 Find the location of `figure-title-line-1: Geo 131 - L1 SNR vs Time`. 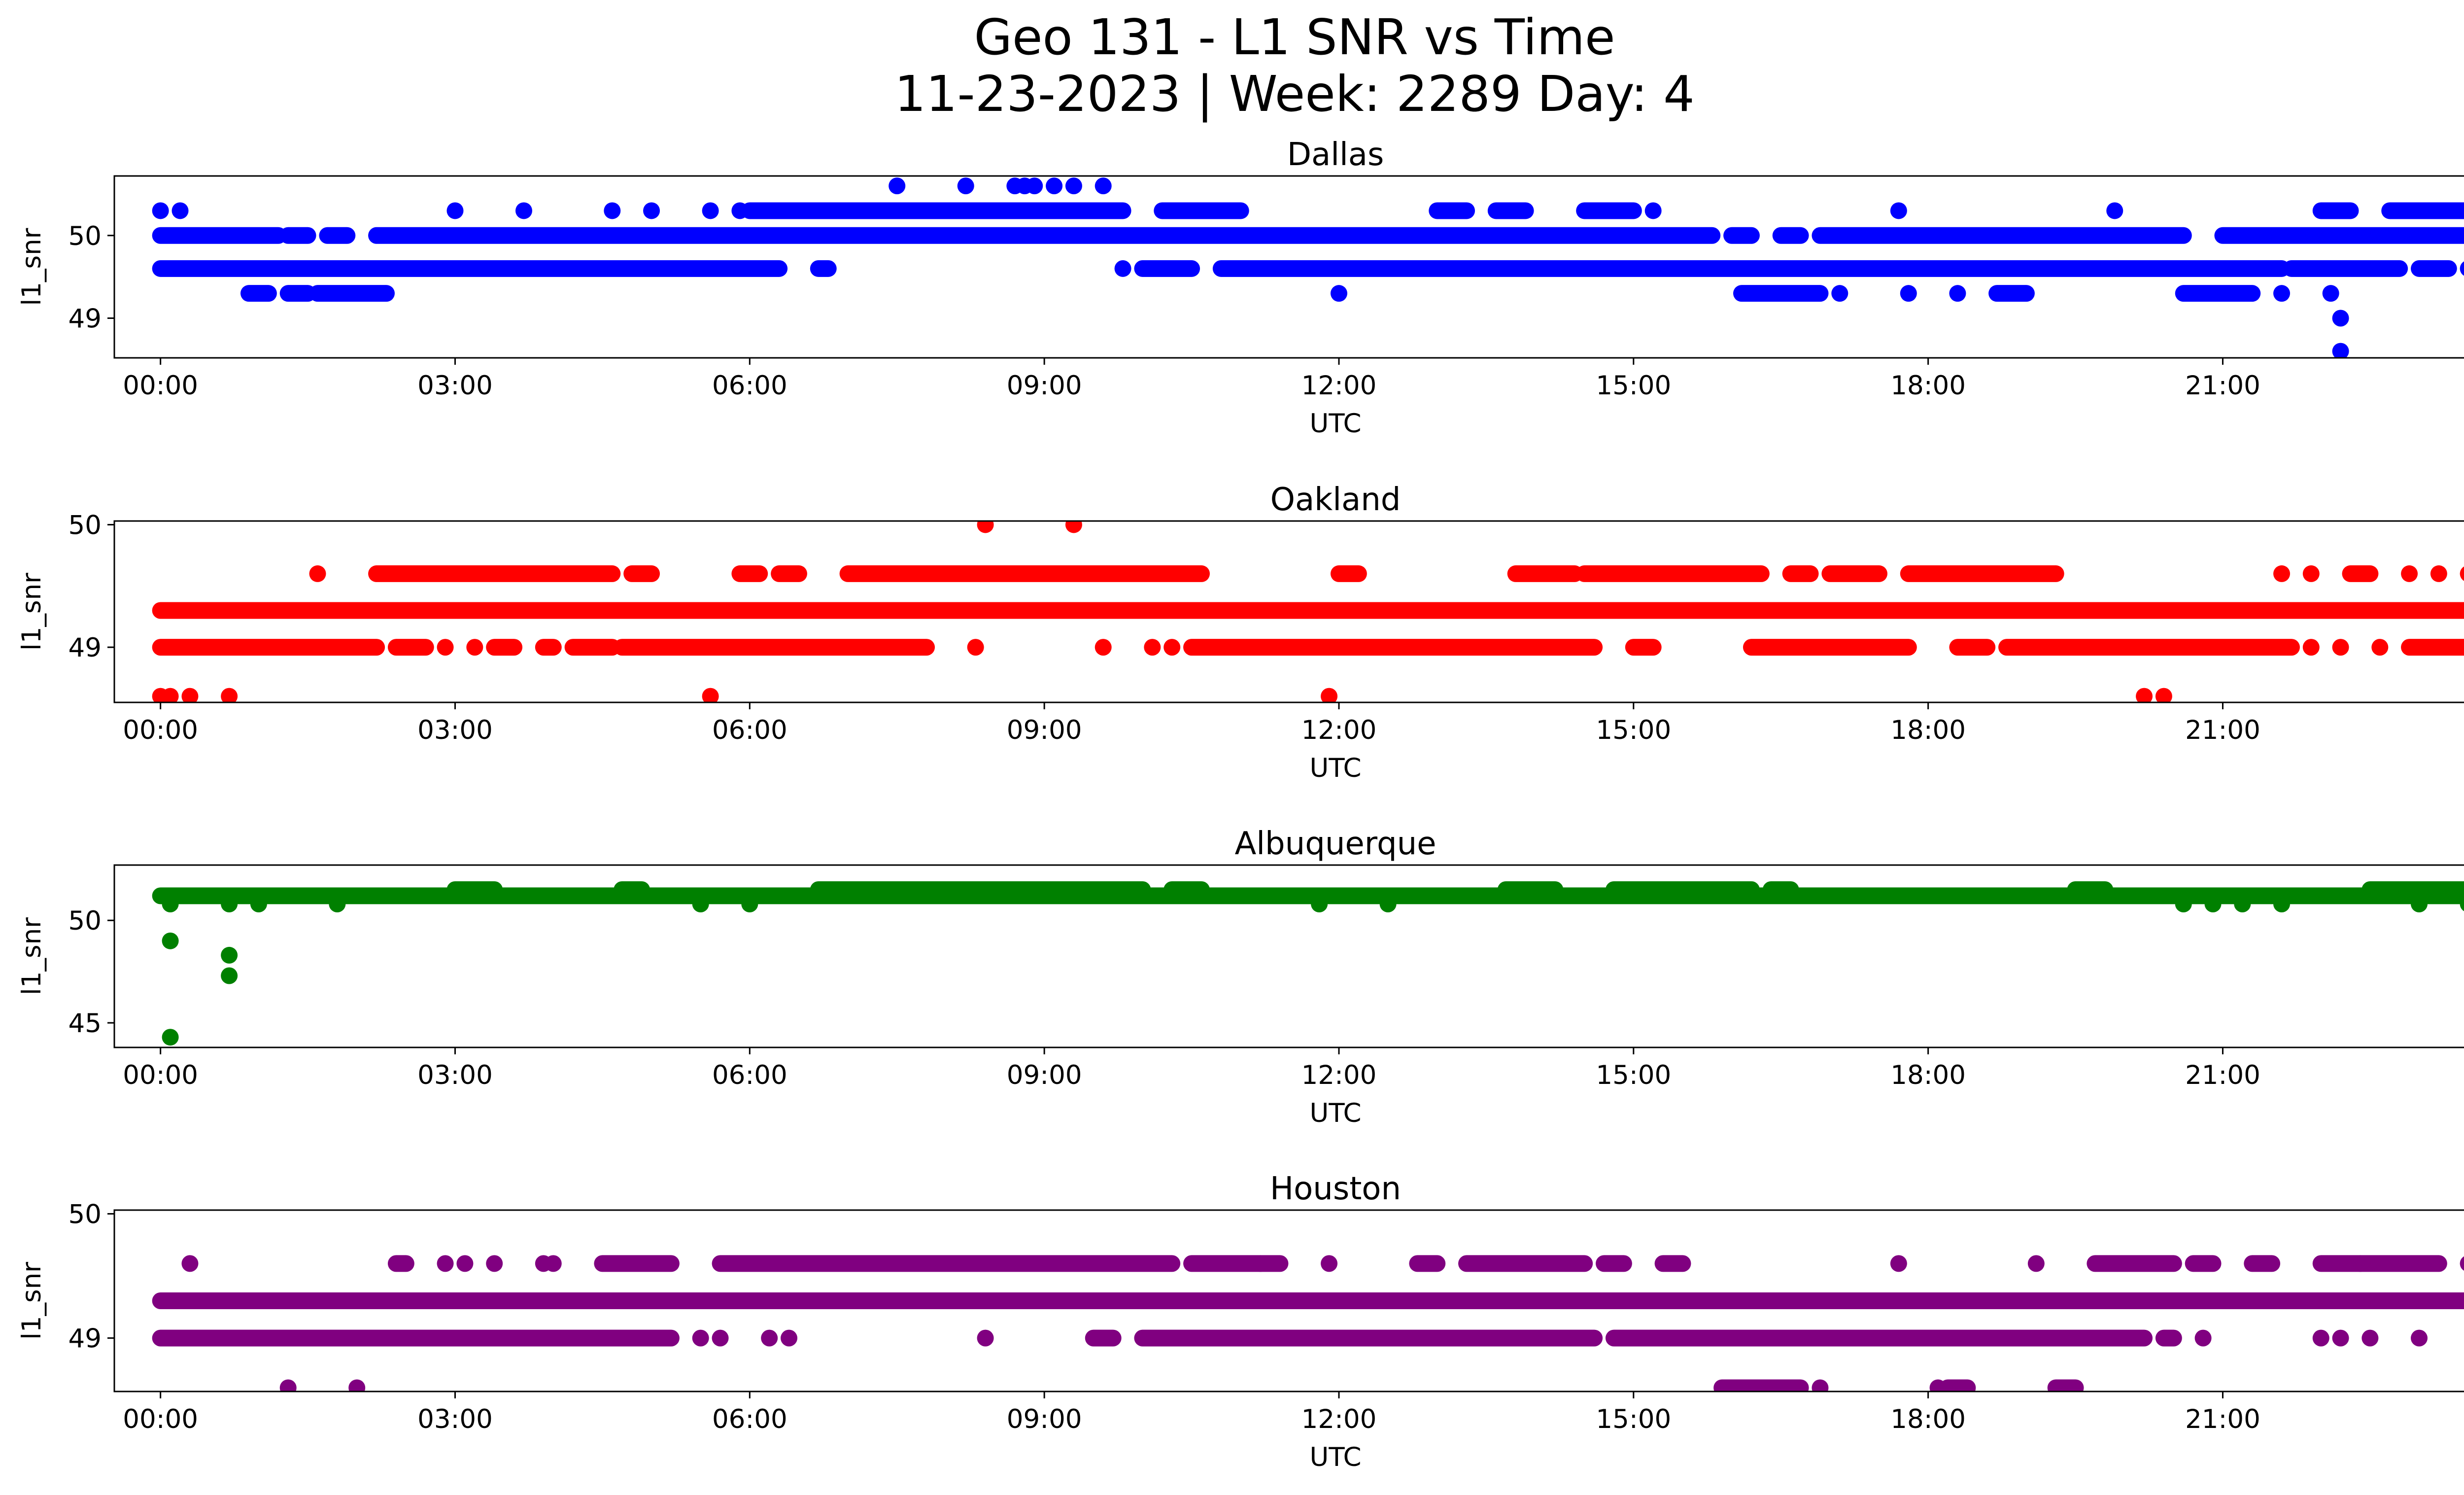

figure-title-line-1: Geo 131 - L1 SNR vs Time is located at coordinates (1294, 37).